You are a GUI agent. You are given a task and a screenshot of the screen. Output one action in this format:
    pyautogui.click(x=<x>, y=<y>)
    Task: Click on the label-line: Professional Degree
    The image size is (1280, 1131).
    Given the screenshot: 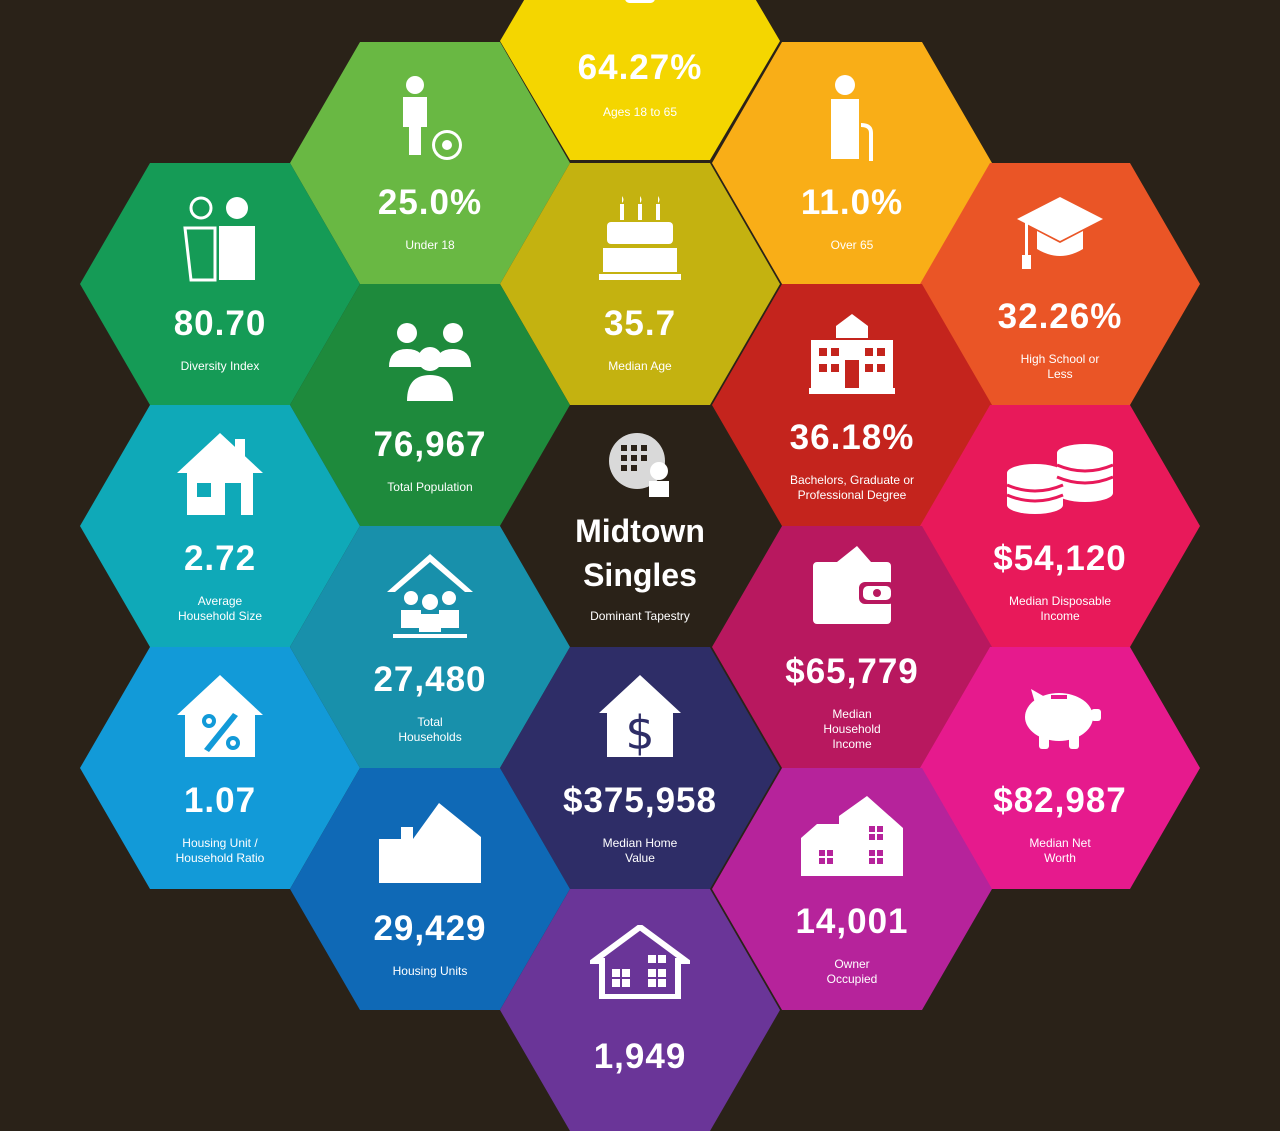 What is the action you would take?
    pyautogui.click(x=852, y=494)
    